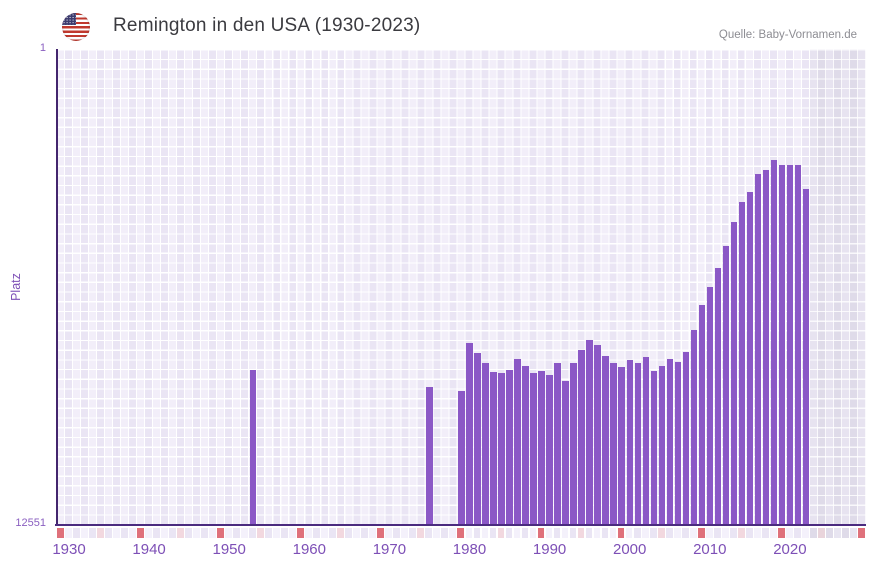 This screenshot has height=567, width=873. I want to click on bar-2017, so click(758, 349).